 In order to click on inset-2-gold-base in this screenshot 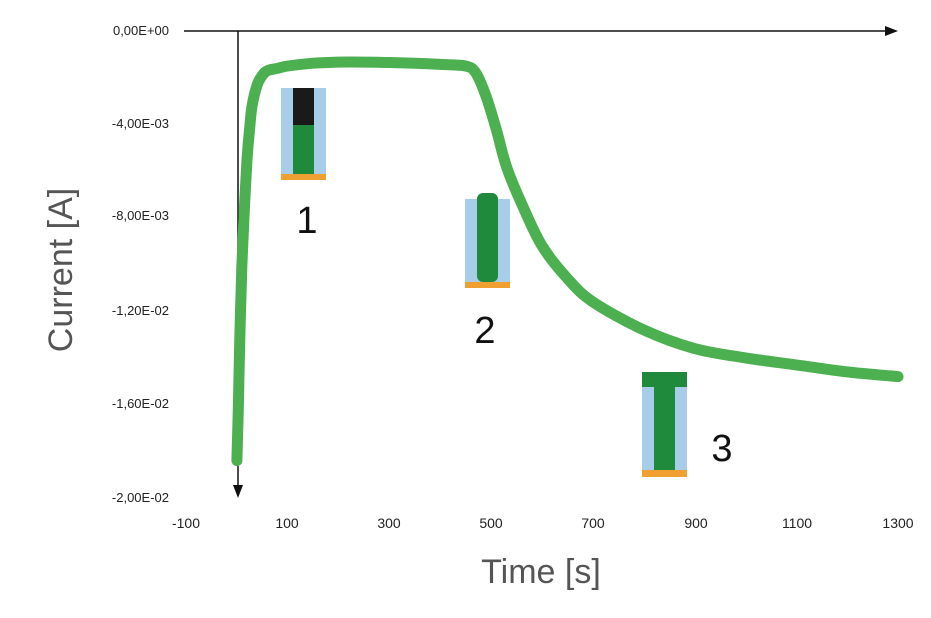, I will do `click(487, 285)`.